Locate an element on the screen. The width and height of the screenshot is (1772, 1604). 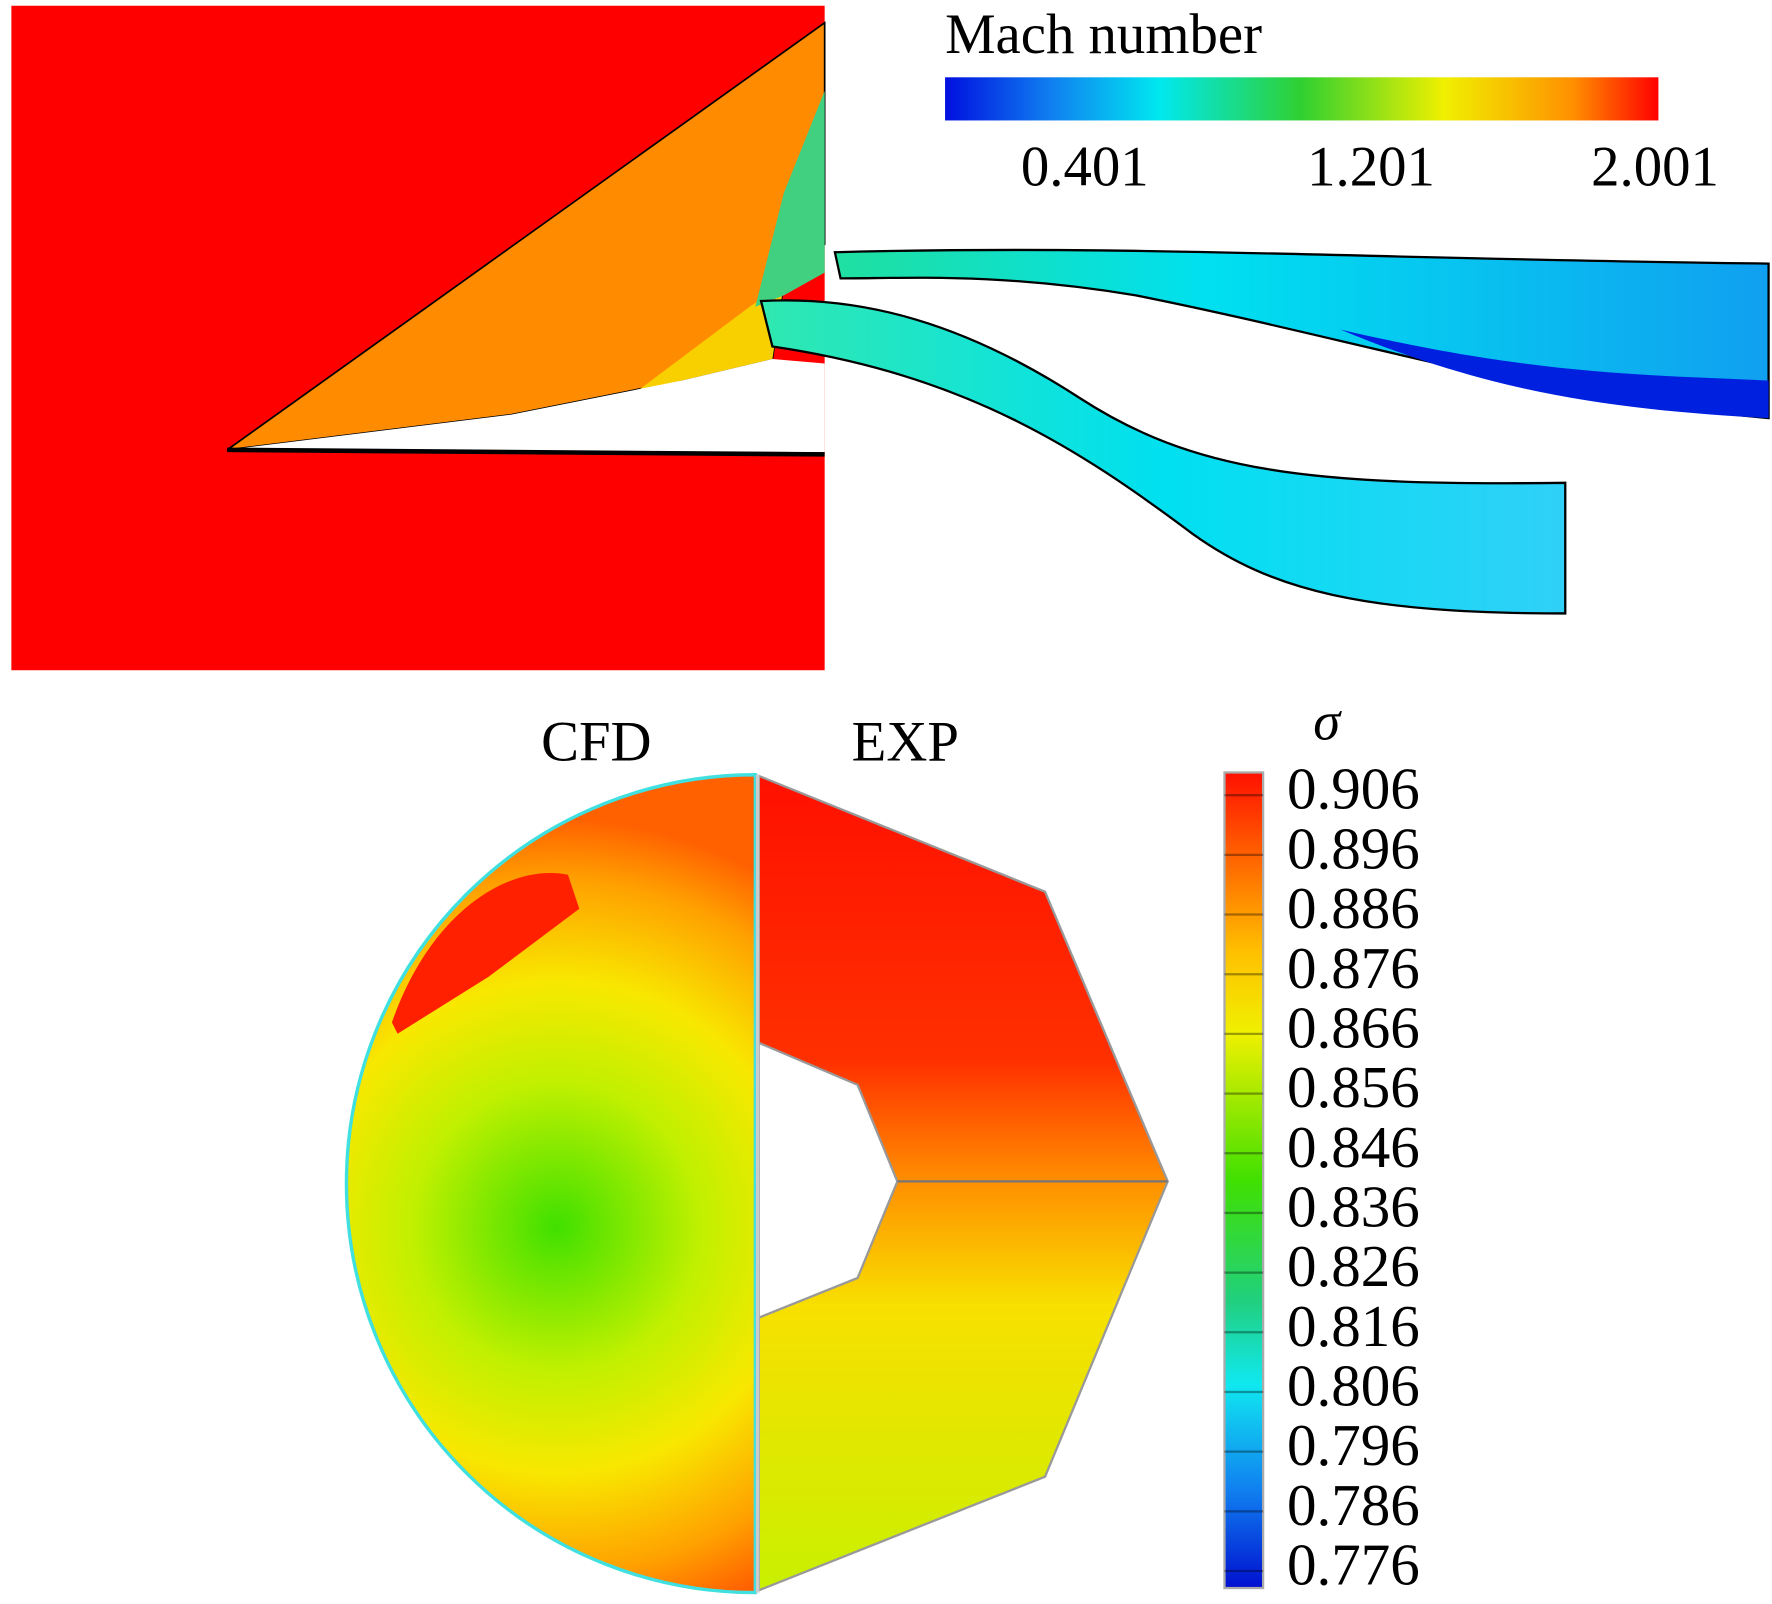
sigma-tick-label: 0.896 is located at coordinates (1353, 848).